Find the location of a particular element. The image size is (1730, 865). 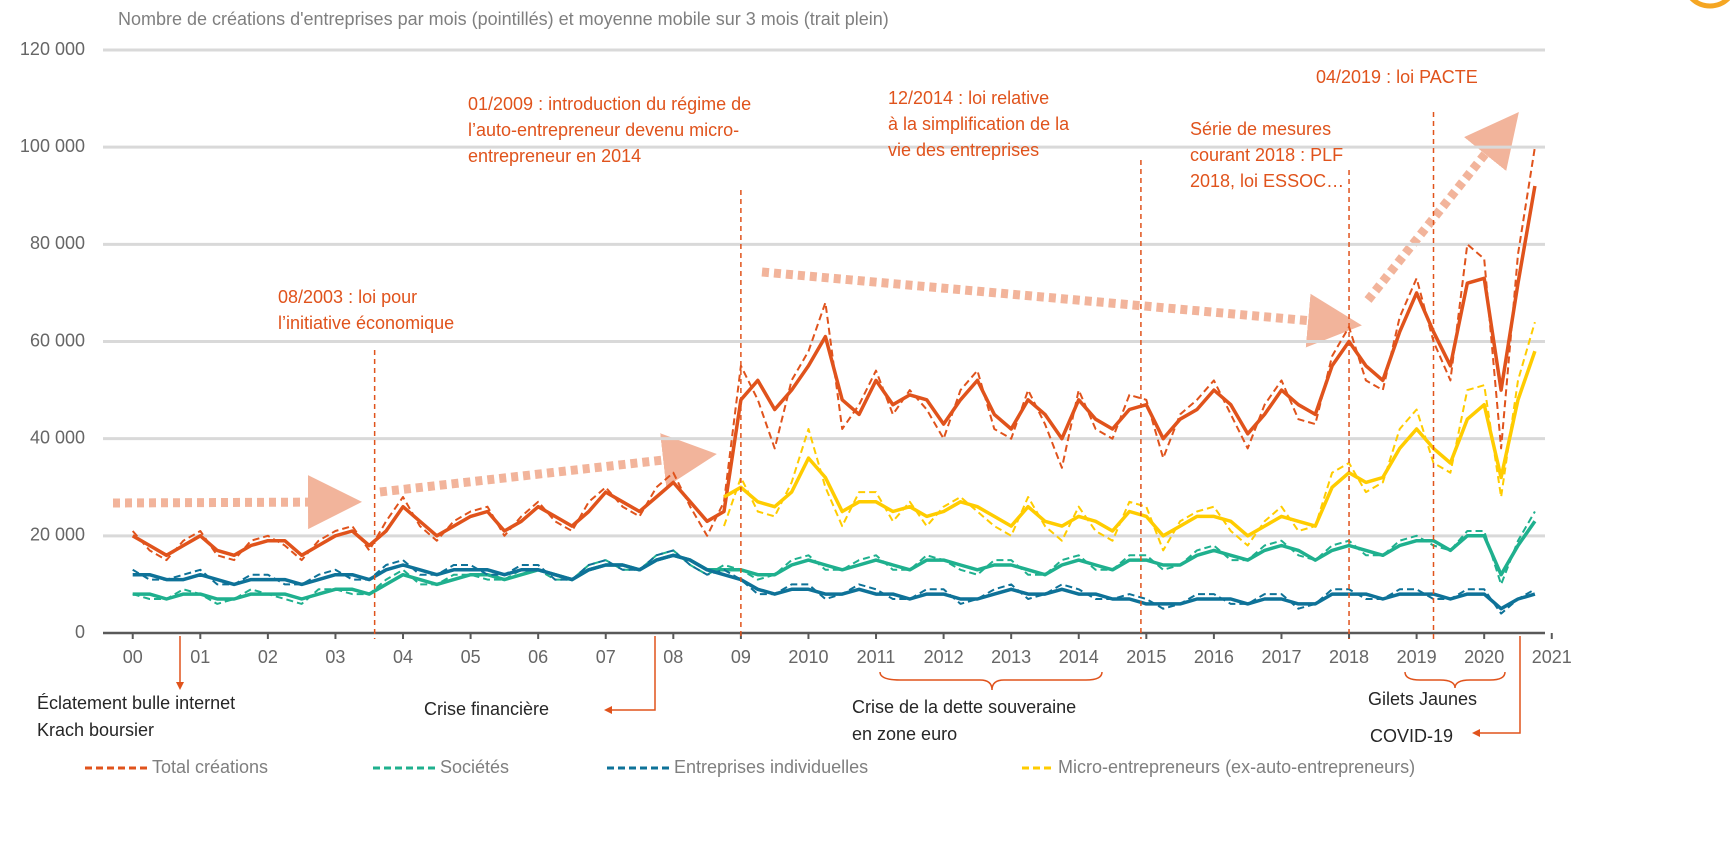

event-label: 08/2003 : loi pour is located at coordinates (347, 297).